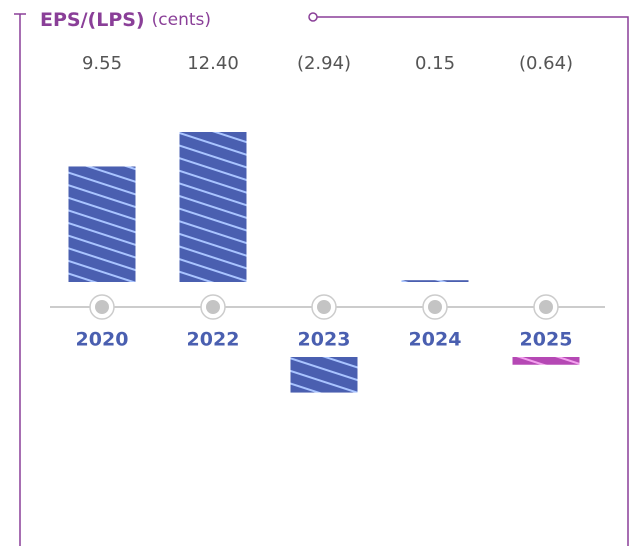  Describe the element at coordinates (181, 20) in the screenshot. I see `chart-subtitle: (cents)` at that location.